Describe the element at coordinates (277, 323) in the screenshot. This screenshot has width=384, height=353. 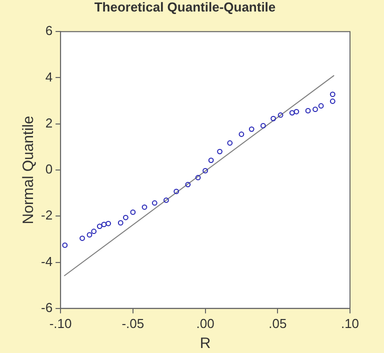
I see `x-tick-label: .05` at that location.